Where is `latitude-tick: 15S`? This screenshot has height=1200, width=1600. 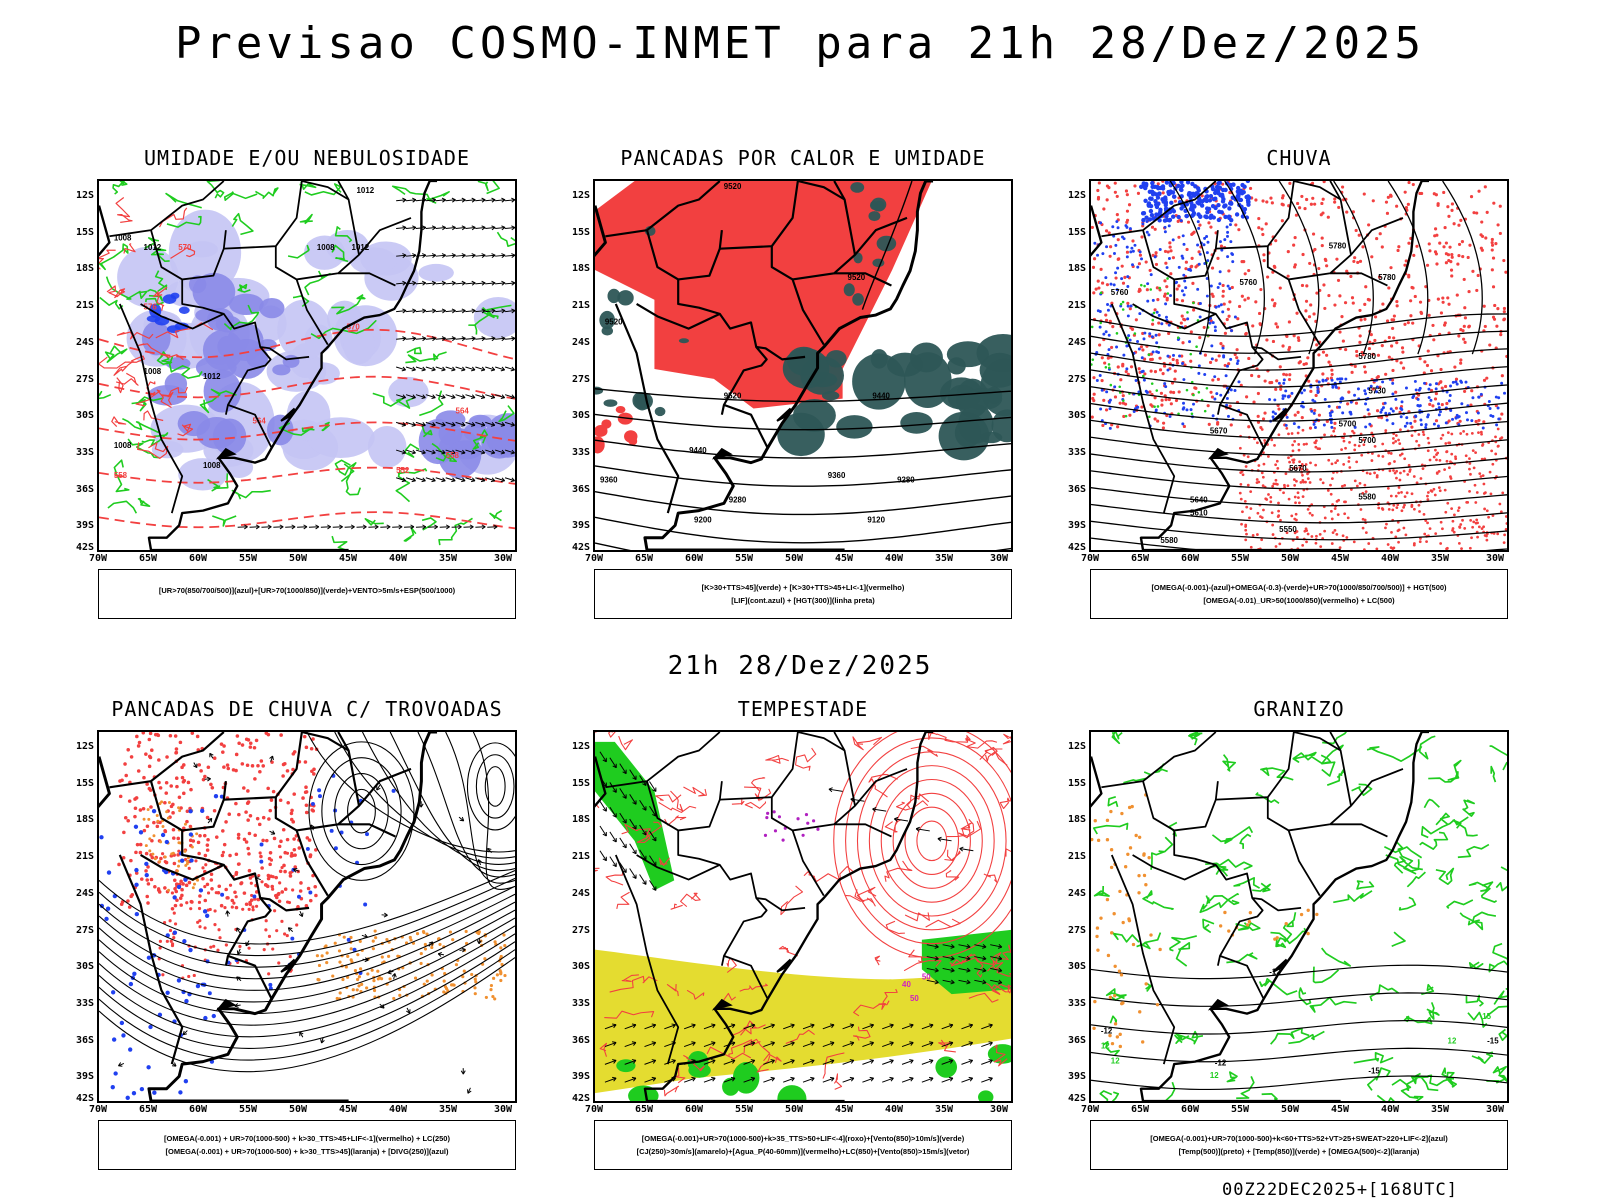
latitude-tick: 15S is located at coordinates (84, 232).